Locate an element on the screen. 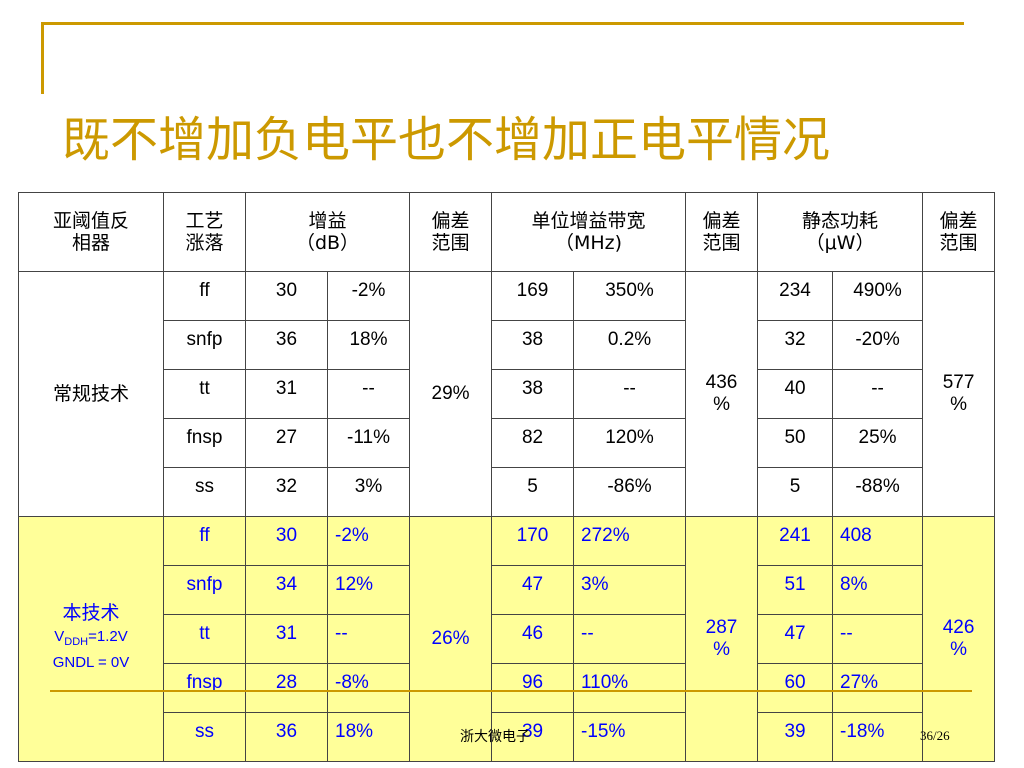 The image size is (1024, 768). table-row: tt 31 -- 38 -- 40 -- is located at coordinates (507, 394).